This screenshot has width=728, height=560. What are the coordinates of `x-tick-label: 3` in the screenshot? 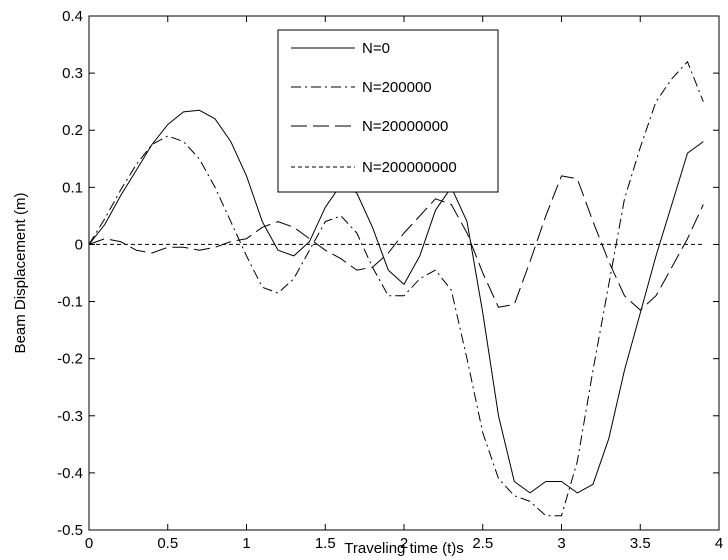 It's located at (561, 543).